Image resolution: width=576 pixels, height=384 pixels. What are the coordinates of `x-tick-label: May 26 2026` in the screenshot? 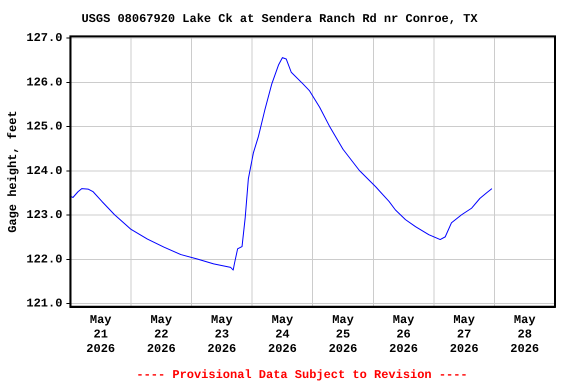 It's located at (403, 334).